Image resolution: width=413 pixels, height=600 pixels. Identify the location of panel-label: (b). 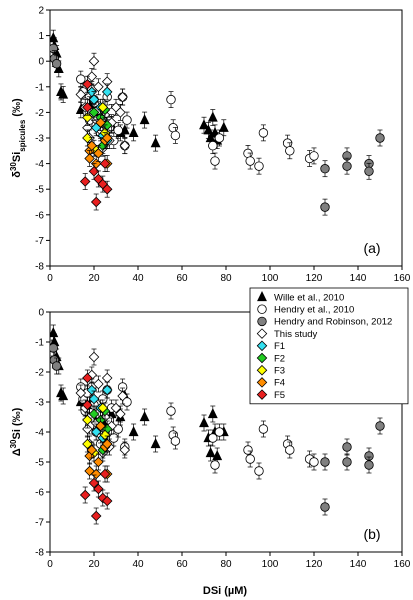
(371, 534).